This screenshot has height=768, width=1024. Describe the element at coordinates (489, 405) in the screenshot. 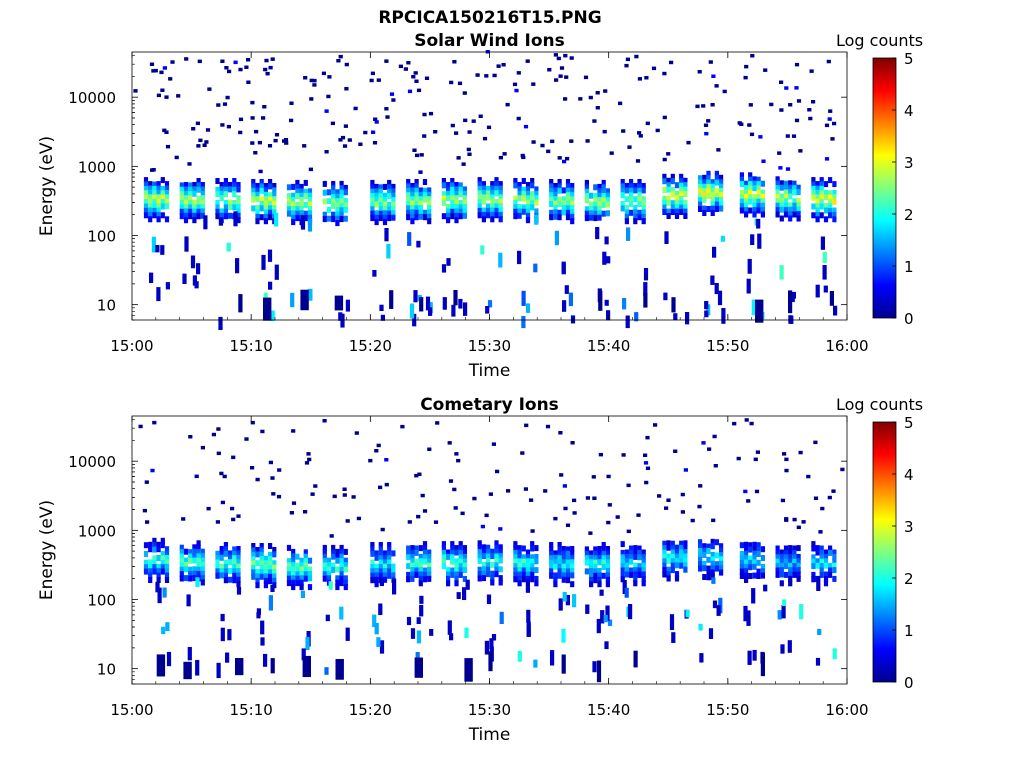

I see `panel2-title: Cometary Ions` at that location.